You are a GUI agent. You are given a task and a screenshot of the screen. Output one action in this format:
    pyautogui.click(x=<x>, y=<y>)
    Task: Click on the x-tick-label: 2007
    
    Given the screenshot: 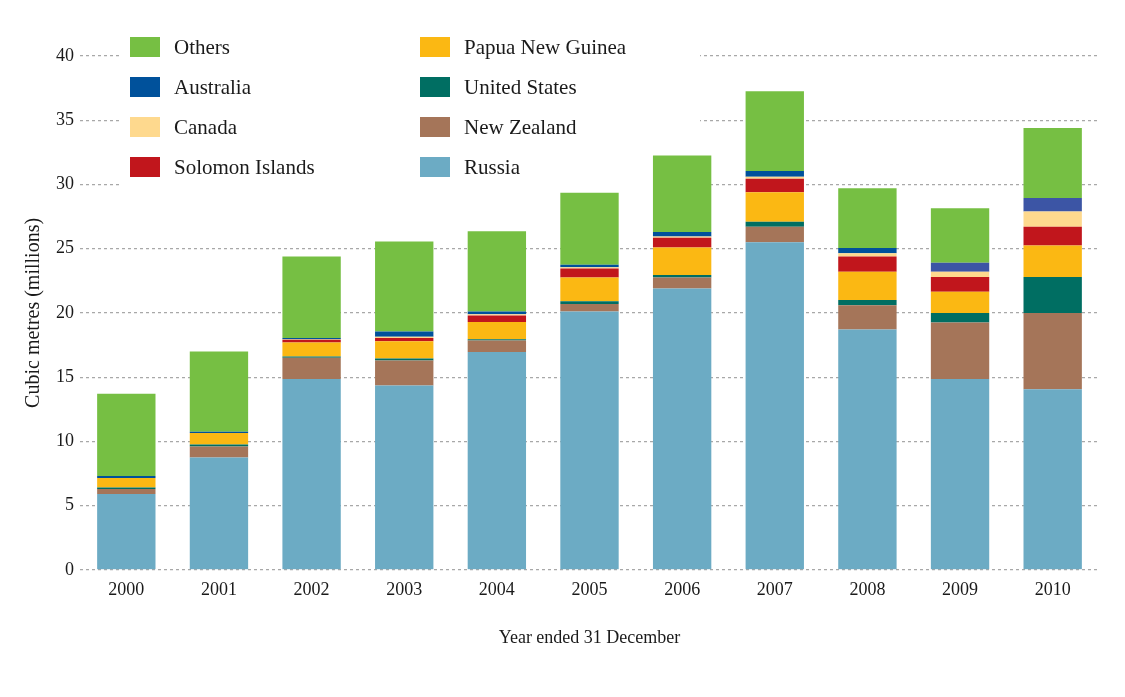 What is the action you would take?
    pyautogui.click(x=774, y=589)
    